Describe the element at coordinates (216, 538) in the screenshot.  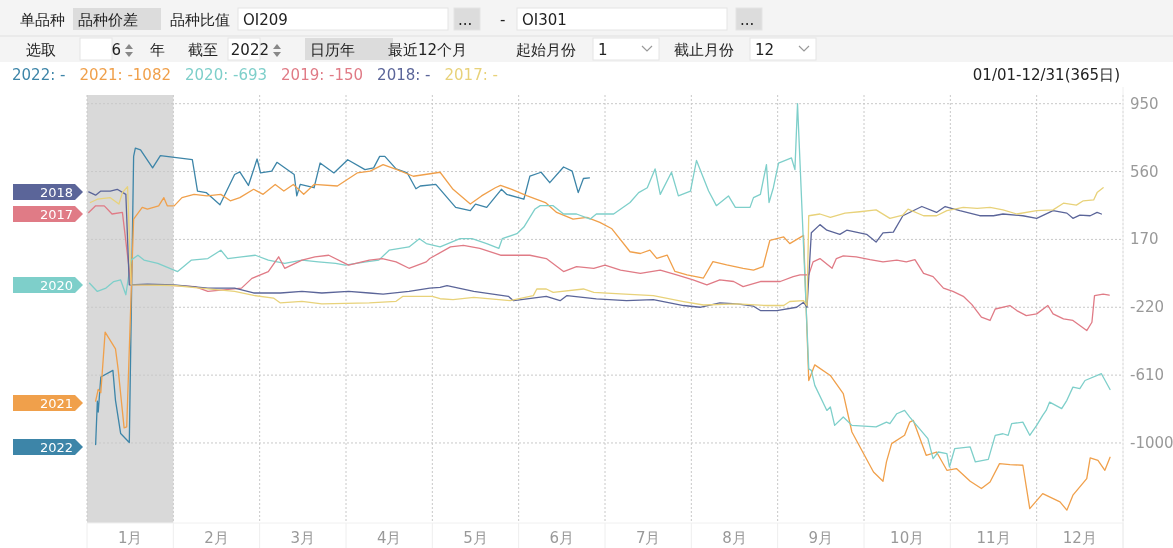
I see `x-tick-label: 2月` at that location.